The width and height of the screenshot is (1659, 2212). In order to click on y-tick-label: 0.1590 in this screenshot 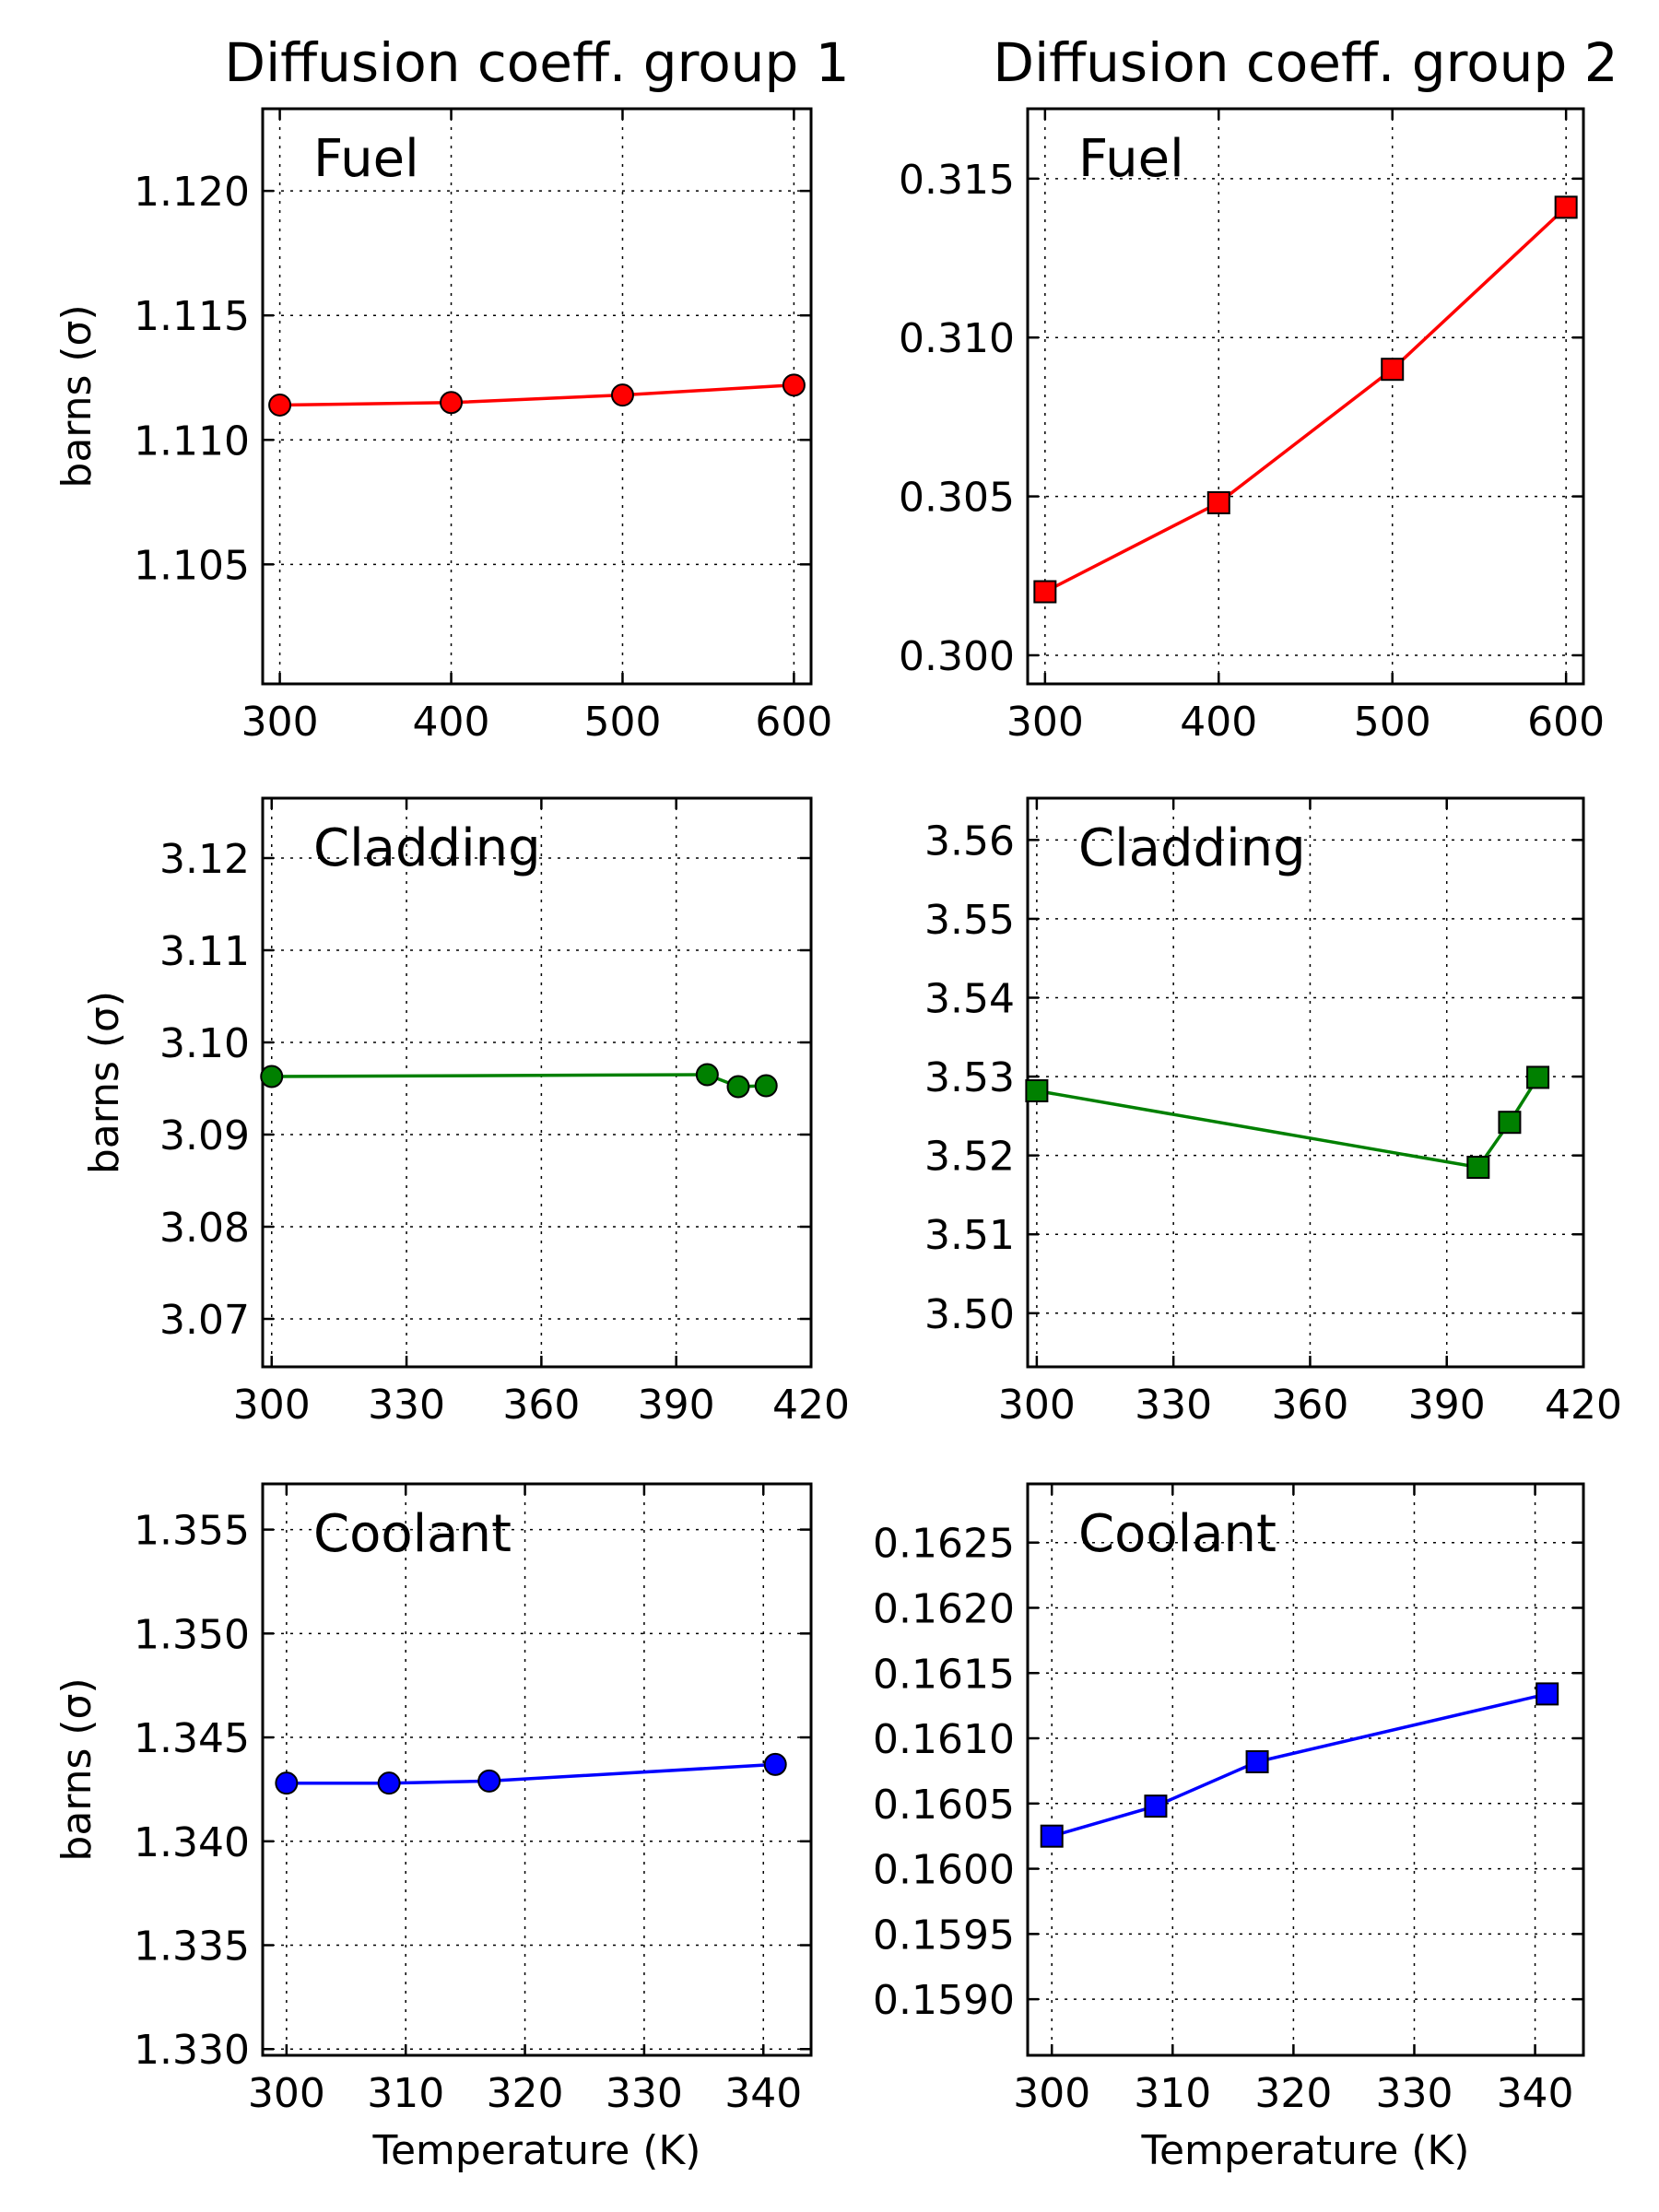, I will do `click(944, 2000)`.